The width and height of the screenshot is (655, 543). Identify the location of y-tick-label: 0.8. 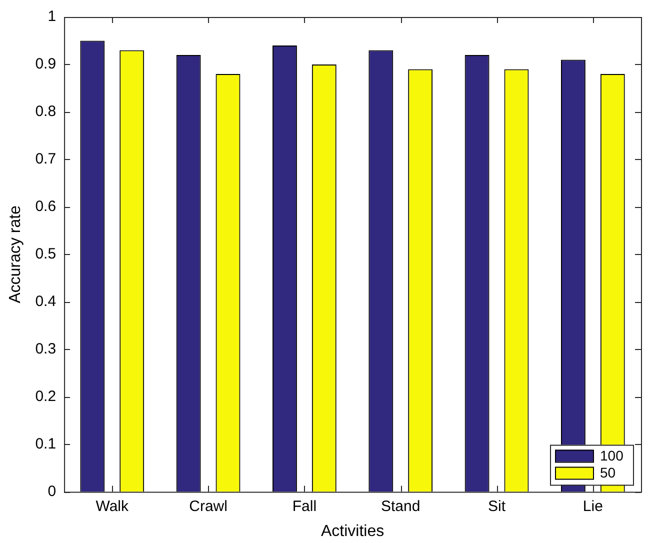
(45, 111).